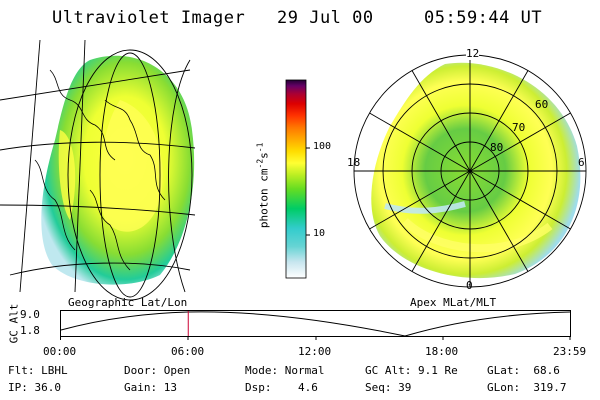  Describe the element at coordinates (14, 323) in the screenshot. I see `timeline-ylabel: GC Alt` at that location.